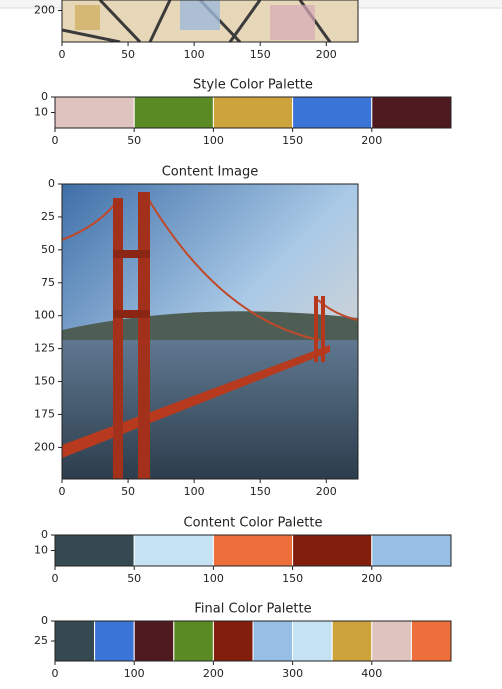 The image size is (502, 689). I want to click on y-tick-label: 150, so click(44, 381).